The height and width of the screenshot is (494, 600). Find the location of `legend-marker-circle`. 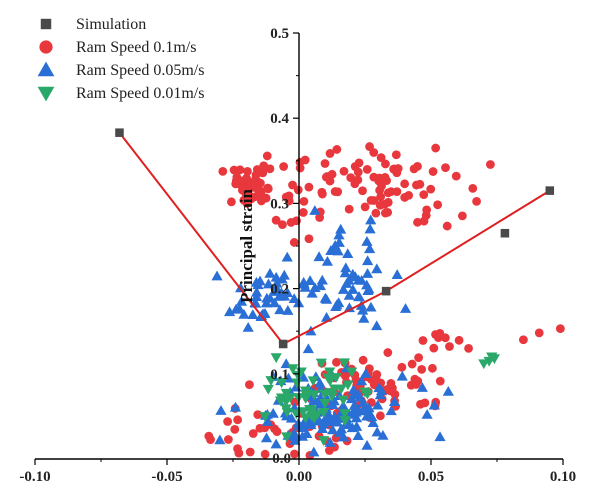

legend-marker-circle is located at coordinates (46, 47).